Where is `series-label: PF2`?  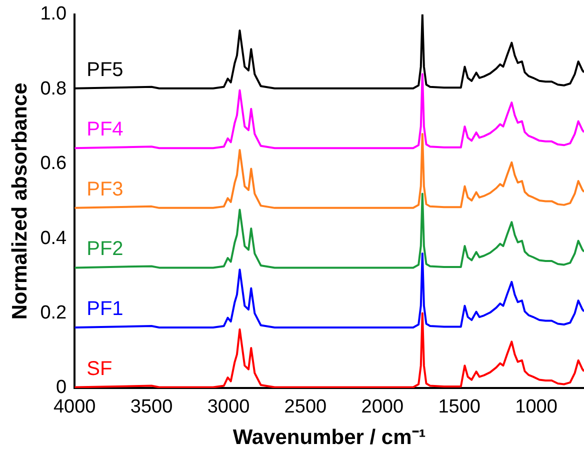 series-label: PF2 is located at coordinates (105, 249).